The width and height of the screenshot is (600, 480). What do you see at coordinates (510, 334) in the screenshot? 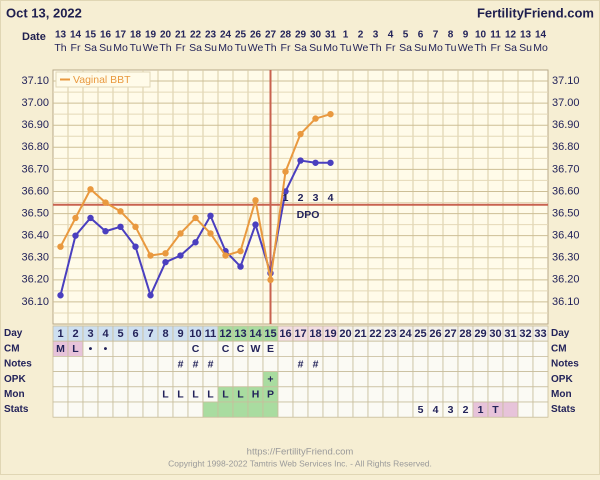
I see `cell-text: 31` at bounding box center [510, 334].